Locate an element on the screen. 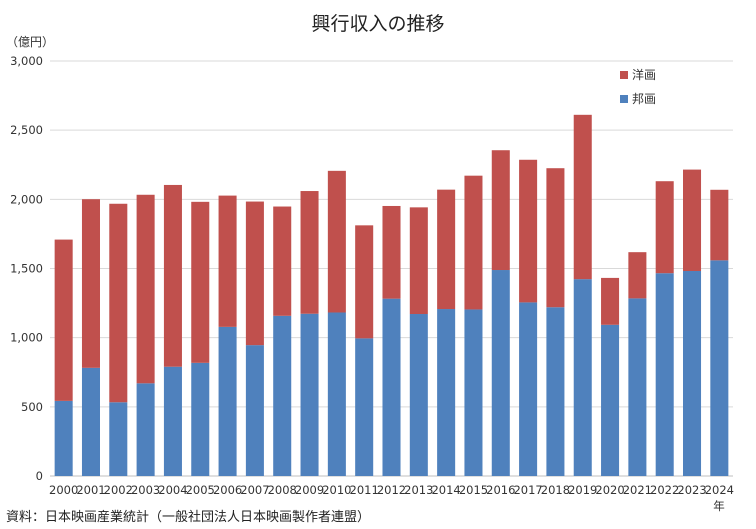 Image resolution: width=756 pixels, height=529 pixels. y-tick-label: 1,500 is located at coordinates (26, 269).